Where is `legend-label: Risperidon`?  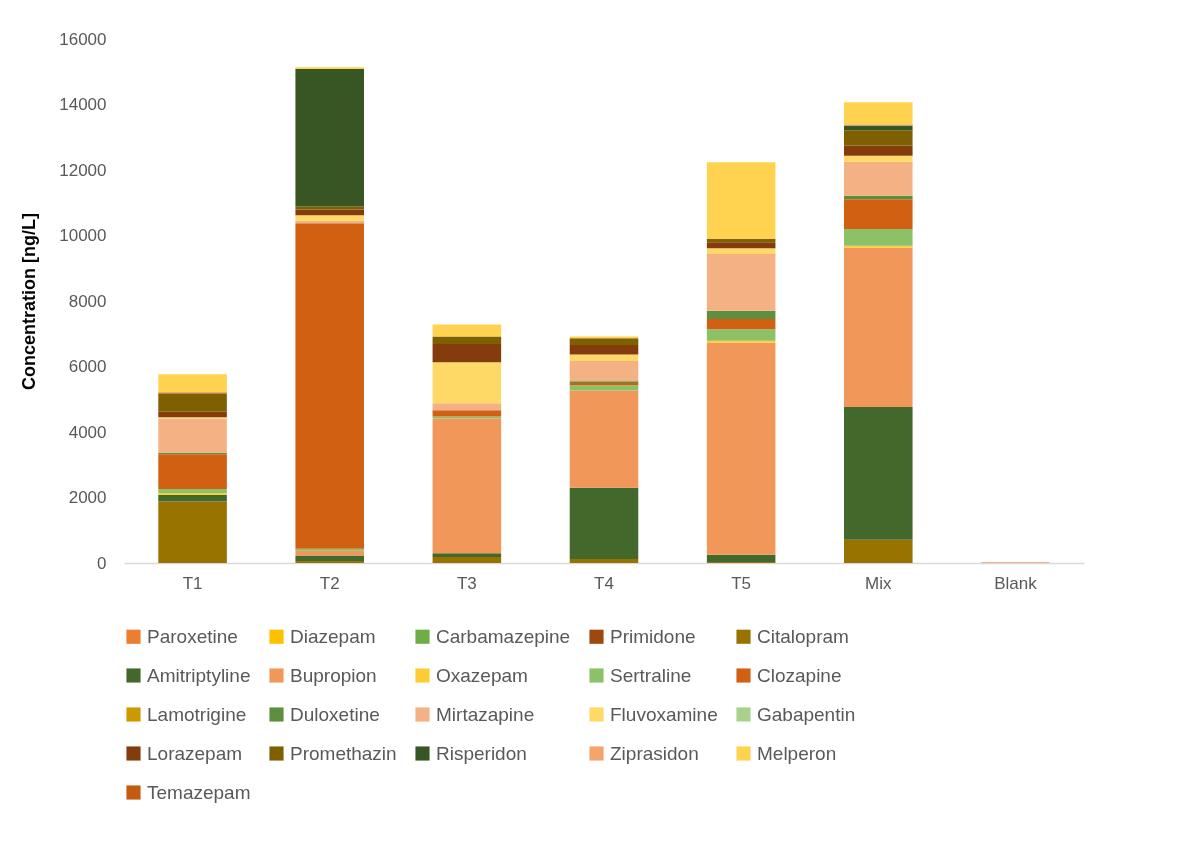
legend-label: Risperidon is located at coordinates (481, 753).